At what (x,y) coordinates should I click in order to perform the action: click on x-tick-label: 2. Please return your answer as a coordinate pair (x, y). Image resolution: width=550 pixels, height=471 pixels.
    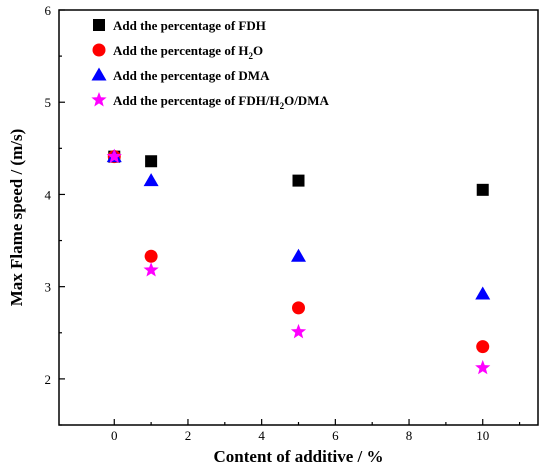
    Looking at the image, I should click on (188, 435).